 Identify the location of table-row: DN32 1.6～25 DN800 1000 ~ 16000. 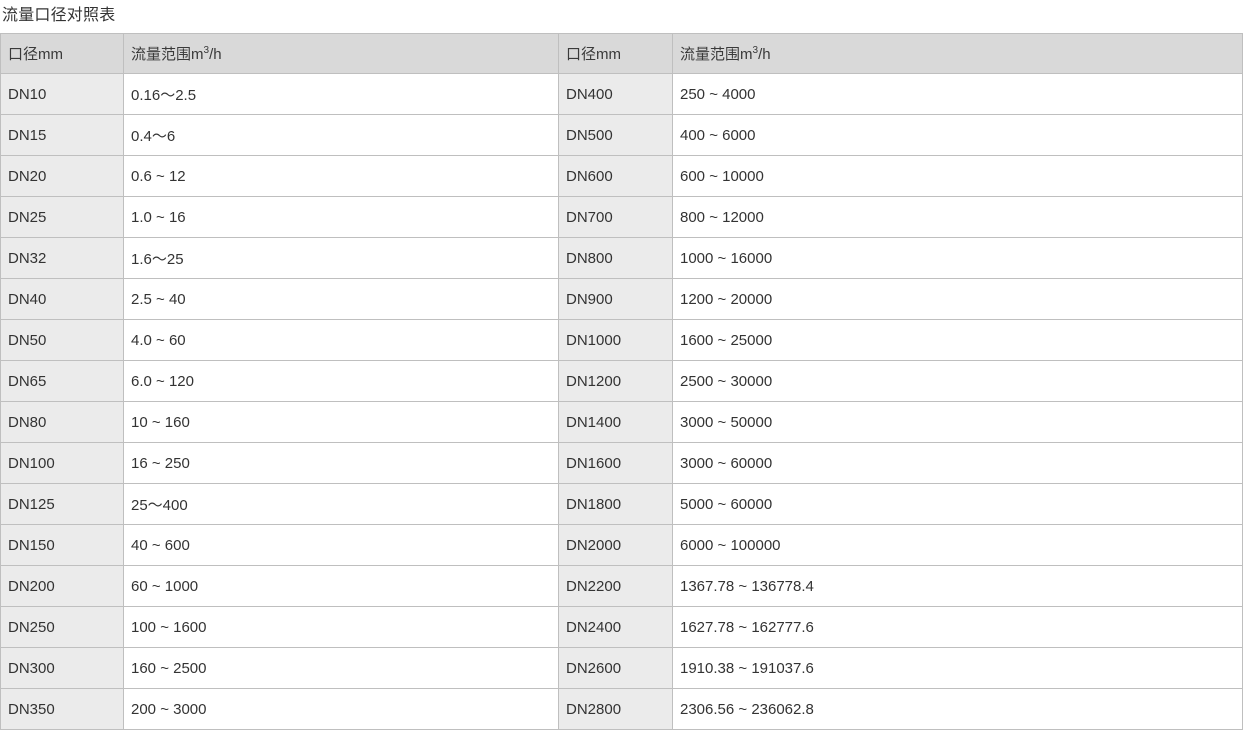
(621, 258).